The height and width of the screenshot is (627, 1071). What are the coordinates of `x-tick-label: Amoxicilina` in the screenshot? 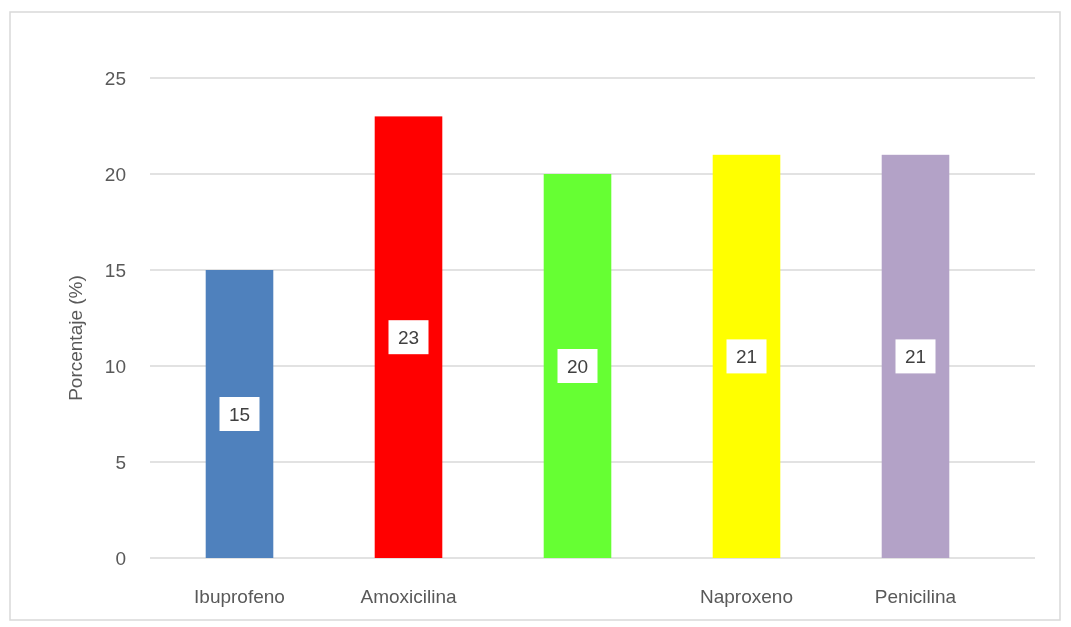 It's located at (408, 596).